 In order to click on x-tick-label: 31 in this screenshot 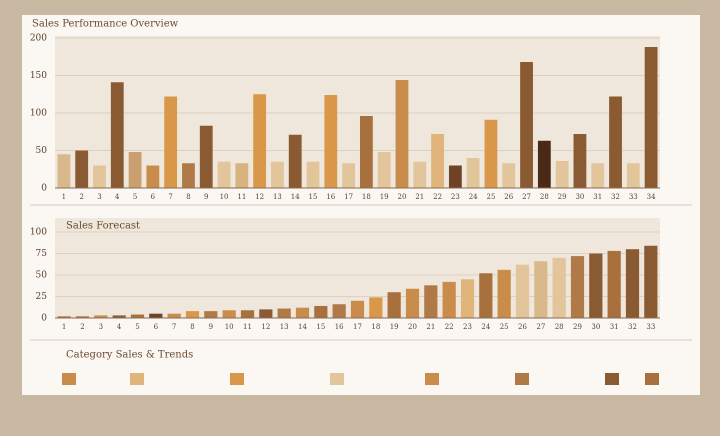, I will do `click(614, 327)`.